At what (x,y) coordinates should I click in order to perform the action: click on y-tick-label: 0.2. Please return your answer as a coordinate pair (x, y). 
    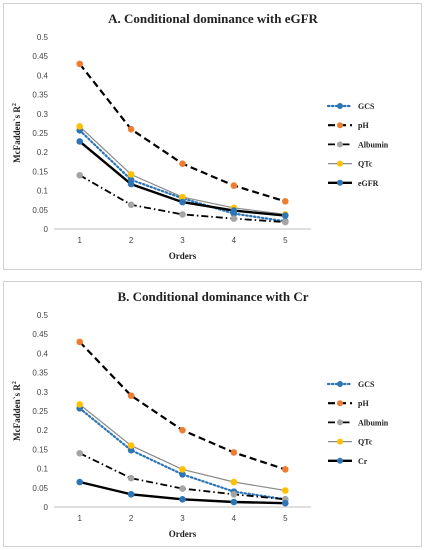
    Looking at the image, I should click on (43, 152).